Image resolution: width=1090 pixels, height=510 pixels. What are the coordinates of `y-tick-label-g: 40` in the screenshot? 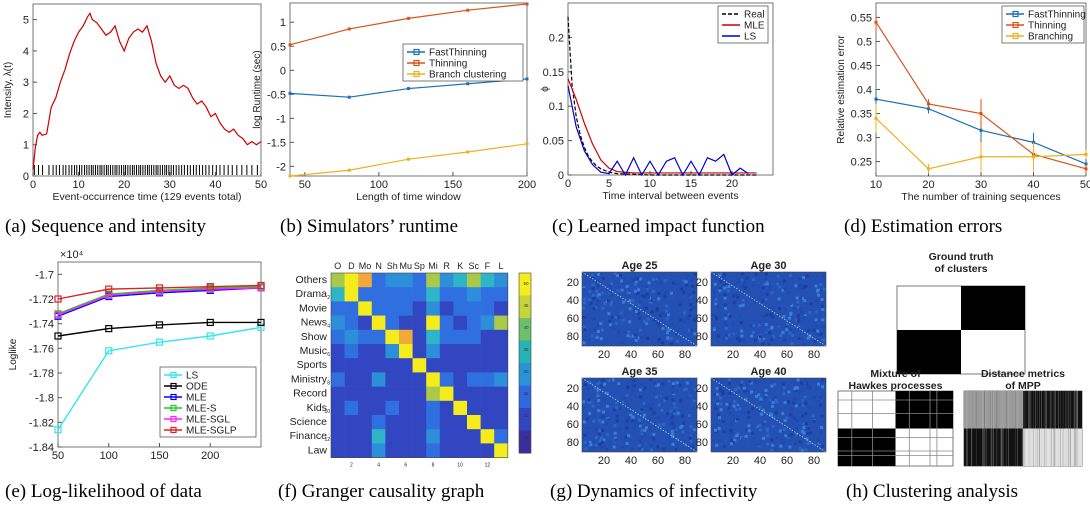 It's located at (573, 301).